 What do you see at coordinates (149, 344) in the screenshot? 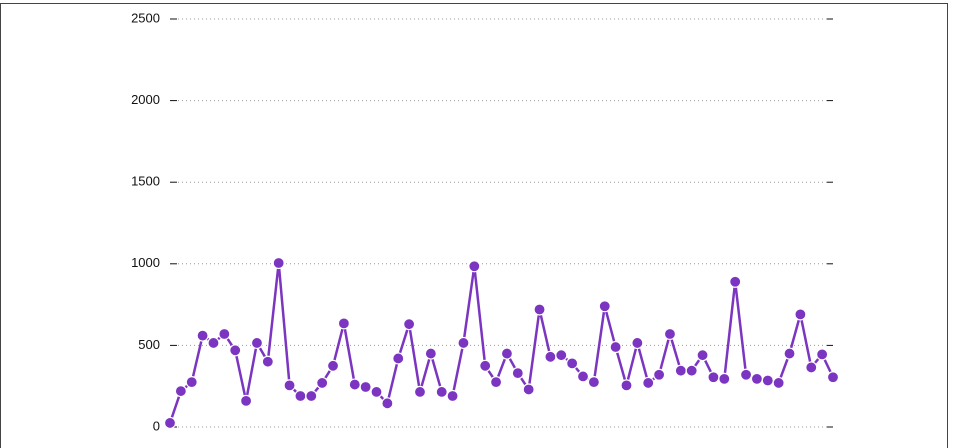
I see `y-tick-label: 500` at bounding box center [149, 344].